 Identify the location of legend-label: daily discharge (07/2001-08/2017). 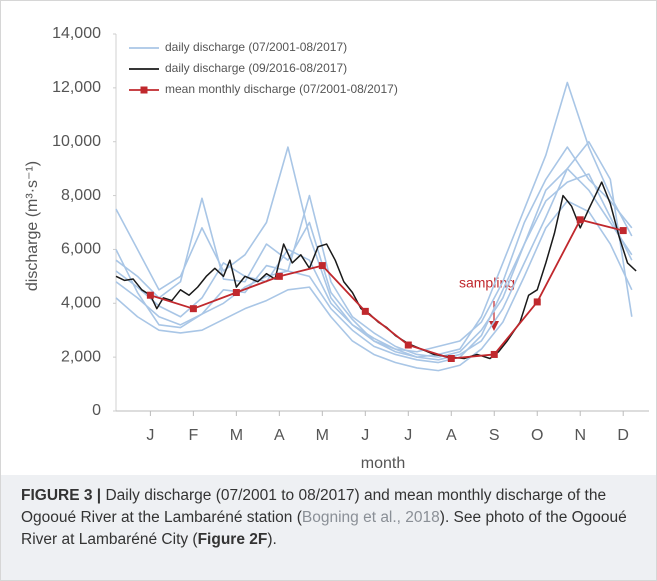
(256, 47).